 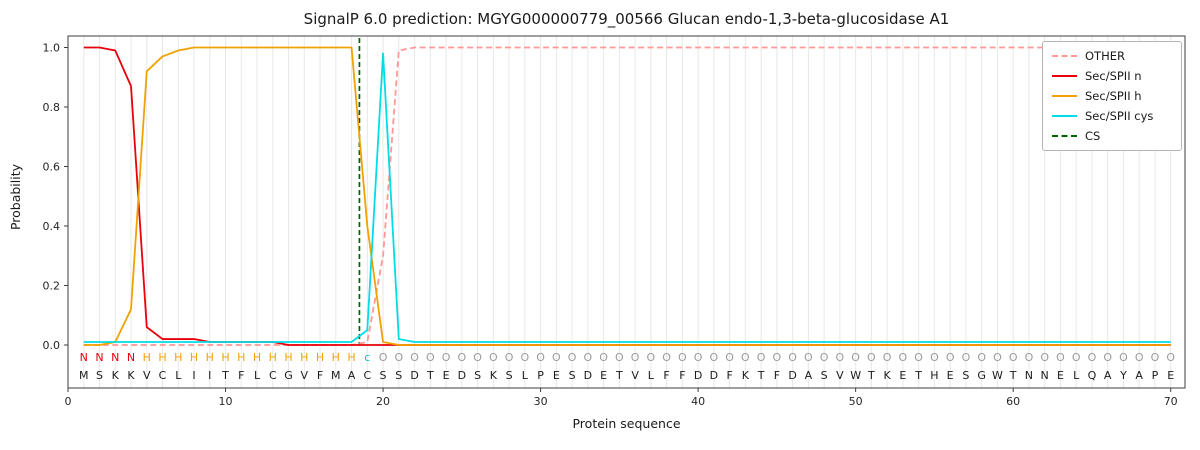 What do you see at coordinates (1112, 96) in the screenshot?
I see `legend: OTHER Sec/SPII n Sec/SPII h Sec/SPII cys CS` at bounding box center [1112, 96].